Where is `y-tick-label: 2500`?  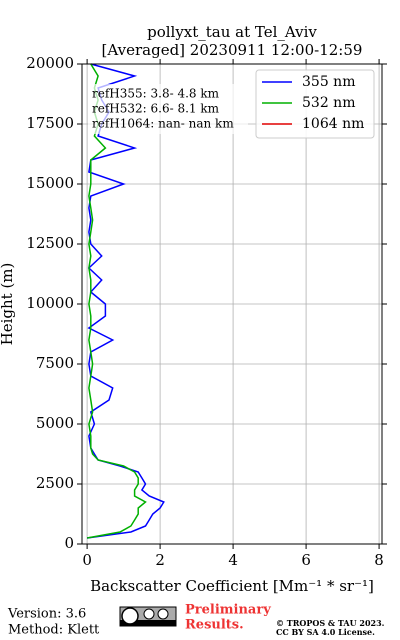 y-tick-label: 2500 is located at coordinates (55, 483).